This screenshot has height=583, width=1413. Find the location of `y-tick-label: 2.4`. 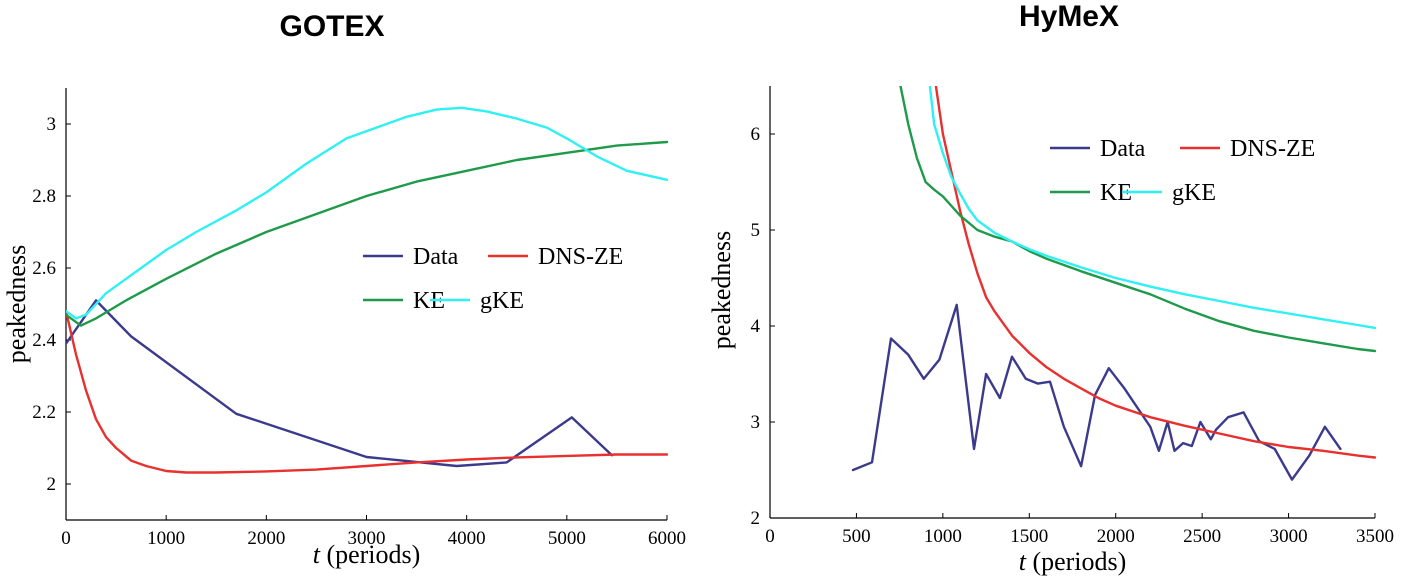

y-tick-label: 2.4 is located at coordinates (44, 340).